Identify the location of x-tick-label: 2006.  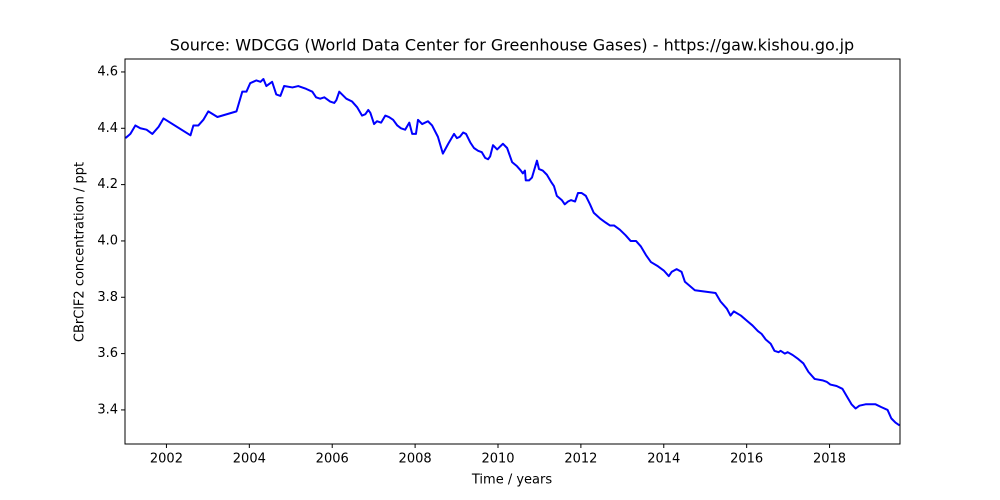
(332, 459).